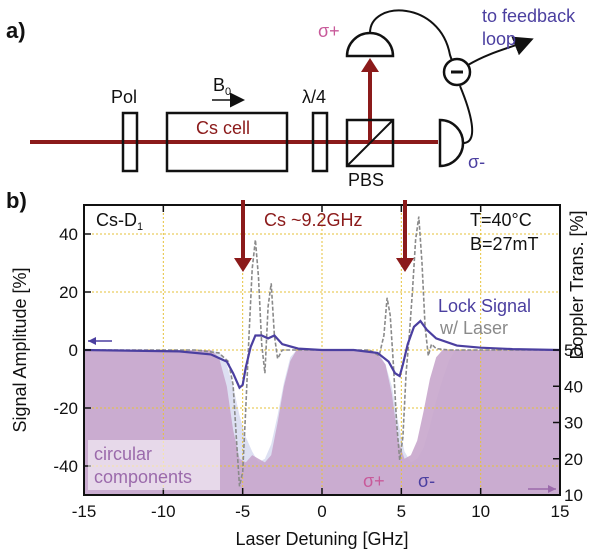 Image resolution: width=605 pixels, height=552 pixels. Describe the element at coordinates (499, 39) in the screenshot. I see `feedback-label-2: loop` at that location.